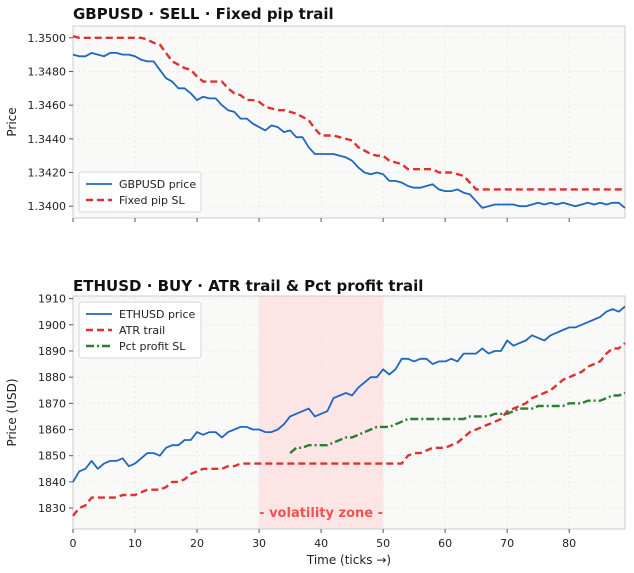 The image size is (634, 573). What do you see at coordinates (52, 482) in the screenshot?
I see `y-tick-label: 1840` at bounding box center [52, 482].